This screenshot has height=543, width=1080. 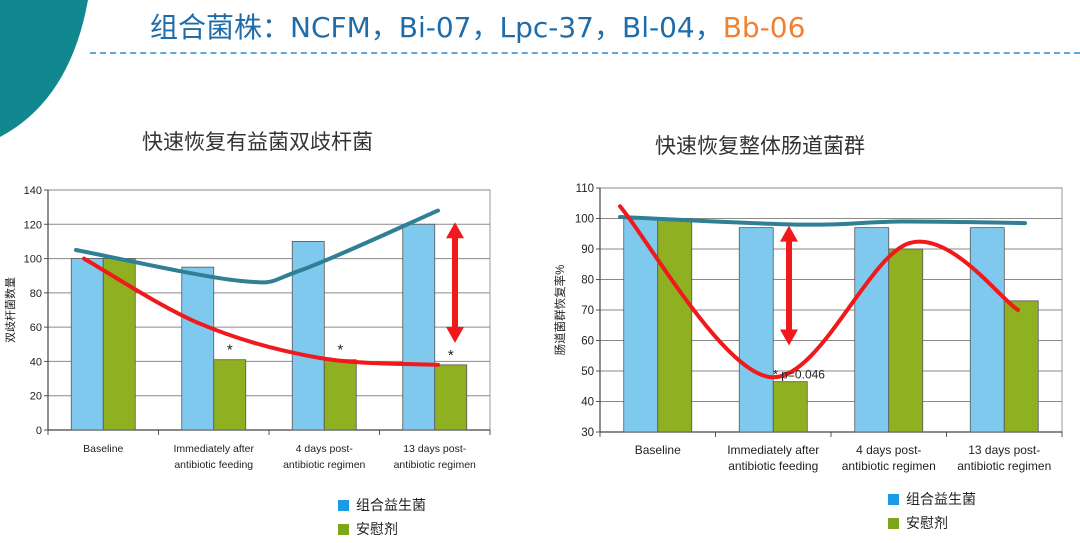 I want to click on y-tick-label: 90, so click(x=587, y=250).